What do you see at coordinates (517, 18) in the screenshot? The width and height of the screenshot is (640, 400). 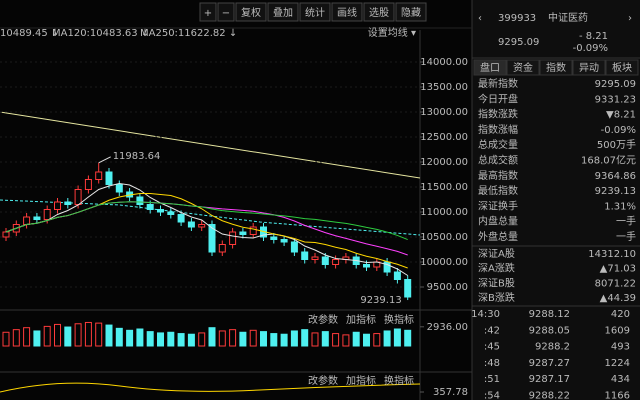 I see `quote-code: 399933` at bounding box center [517, 18].